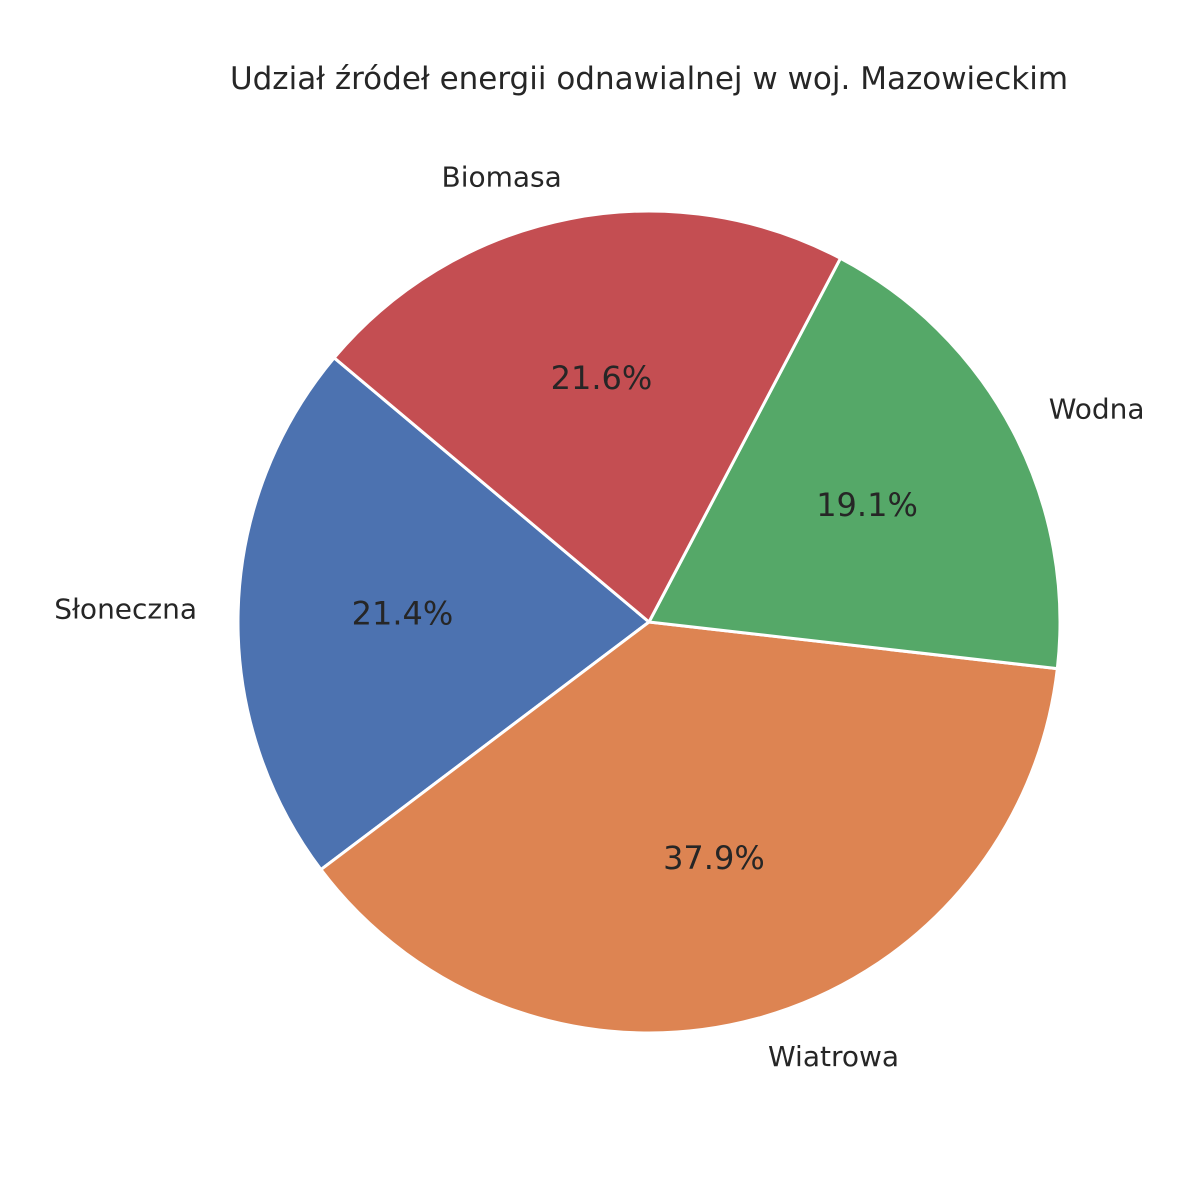 This screenshot has width=1200, height=1200. I want to click on pie-slice-sloneczna, so click(443, 614).